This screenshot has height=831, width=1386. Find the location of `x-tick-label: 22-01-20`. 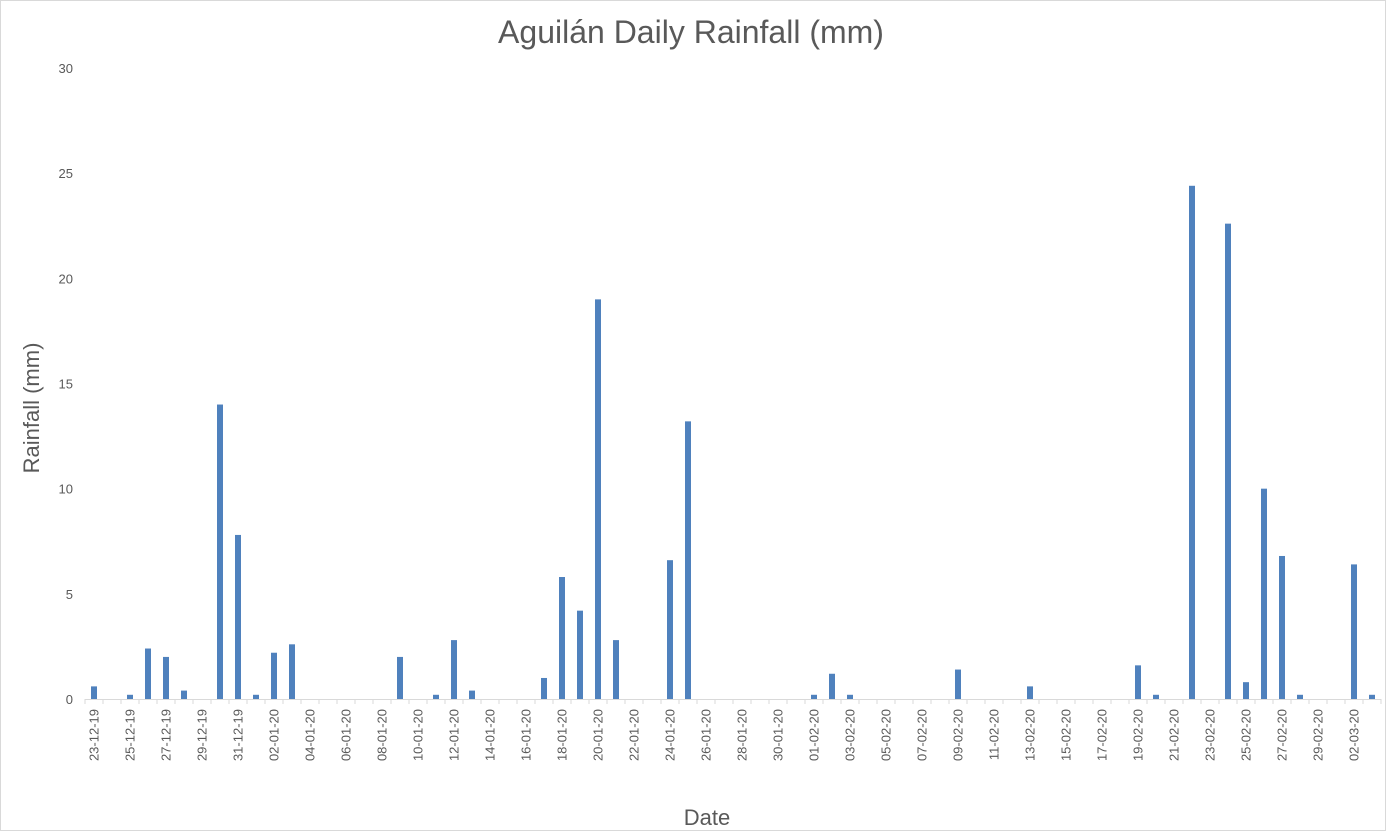

x-tick-label: 22-01-20 is located at coordinates (634, 735).